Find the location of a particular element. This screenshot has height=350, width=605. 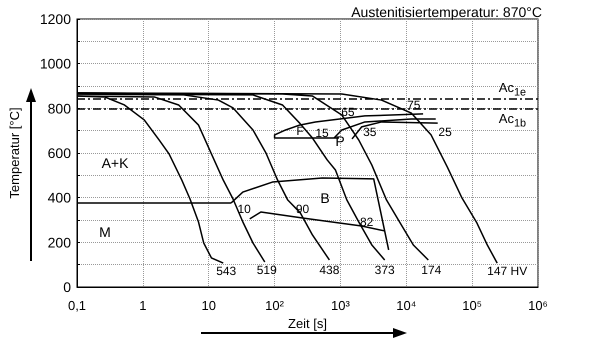

x-tick-label: 1 is located at coordinates (142, 305).